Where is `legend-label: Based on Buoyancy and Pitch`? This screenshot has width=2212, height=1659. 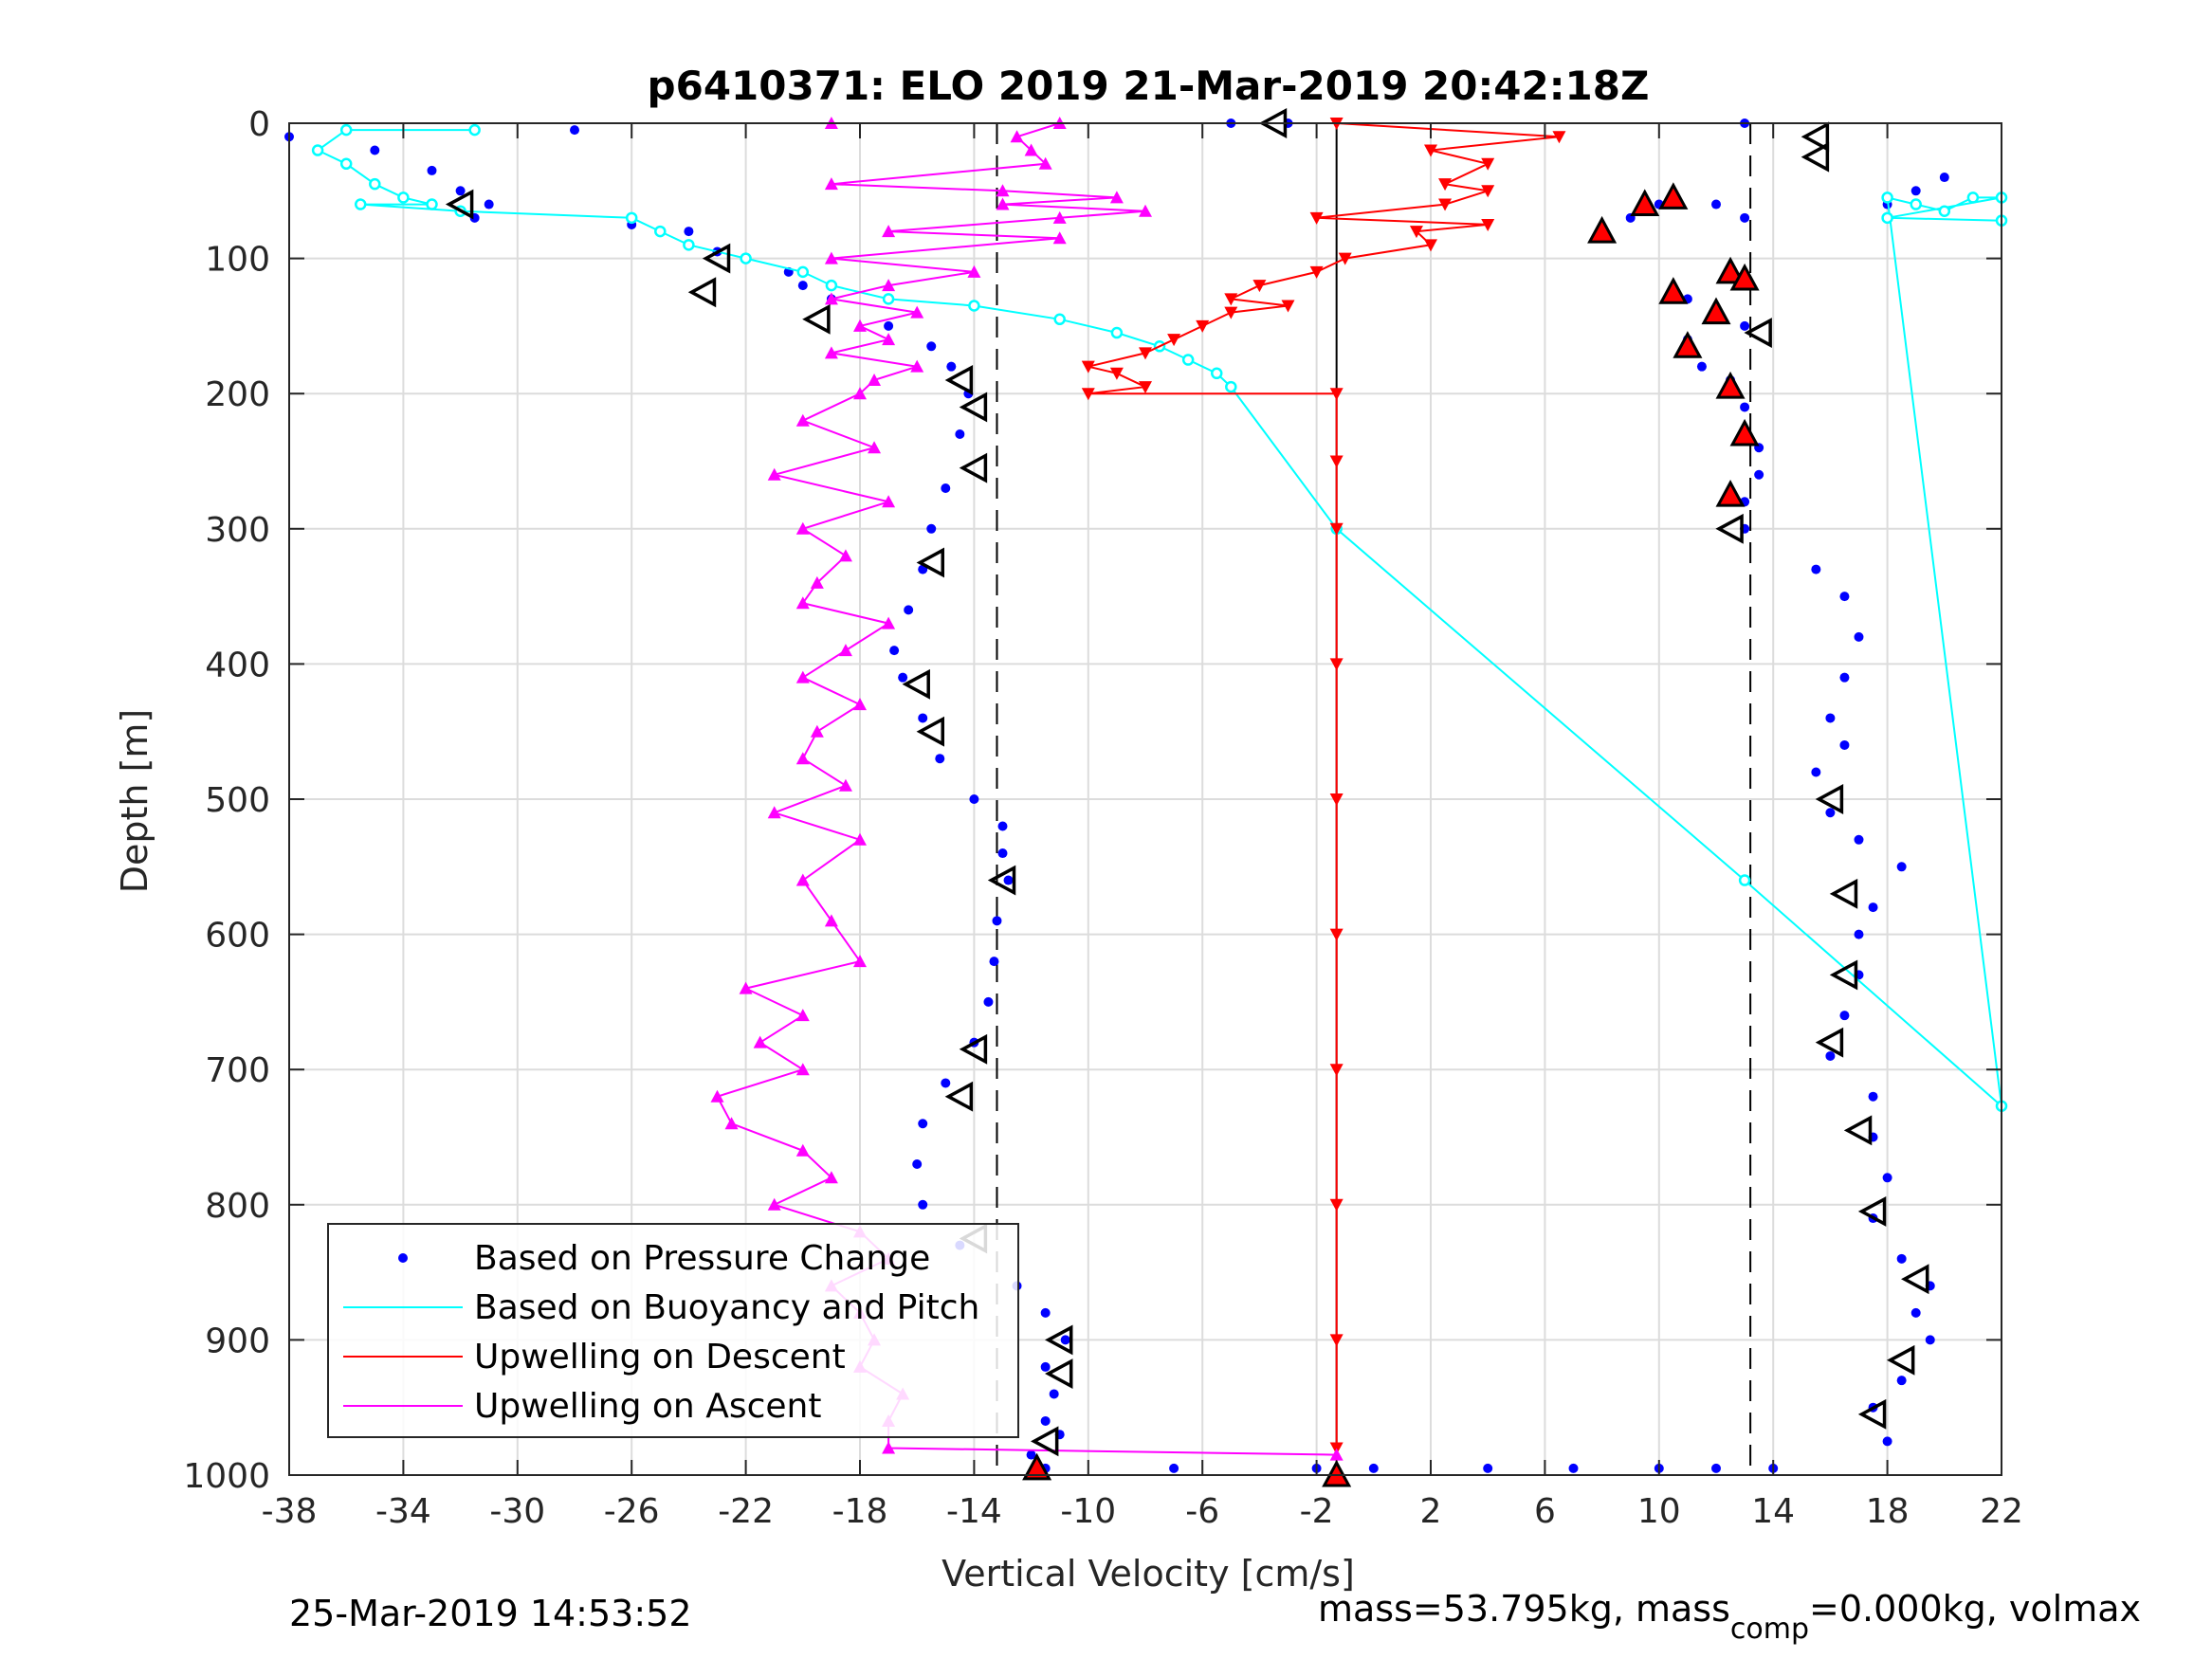
legend-label: Based on Buoyancy and Pitch is located at coordinates (726, 1307).